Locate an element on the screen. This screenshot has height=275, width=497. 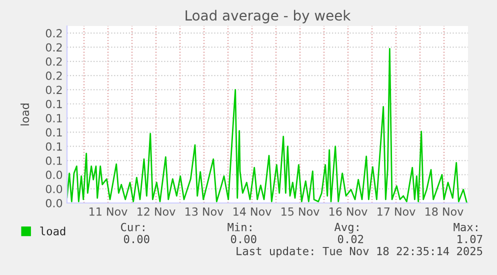
x-tick-label: 12 Nov is located at coordinates (157, 211).